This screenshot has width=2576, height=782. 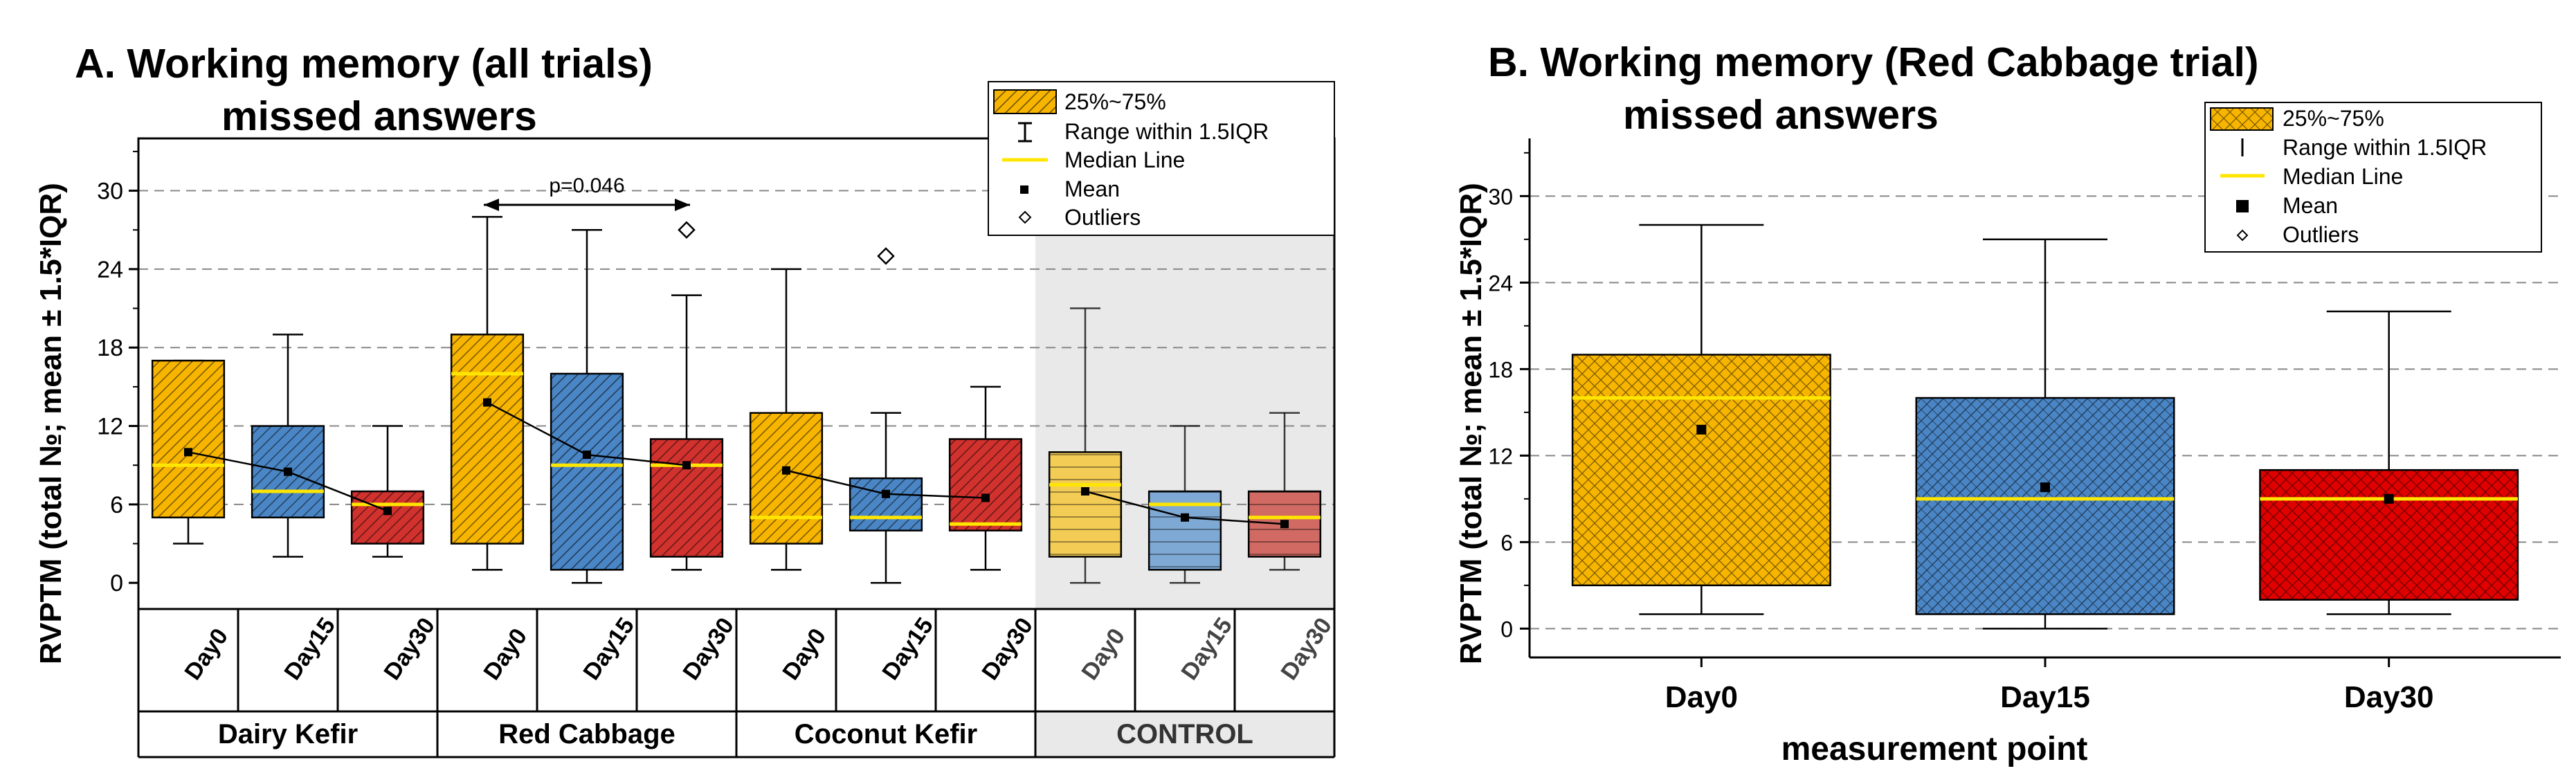 What do you see at coordinates (51, 424) in the screenshot?
I see `chart-a-ylabel: RVPTM (total №; mean ± 1.5*IQR)` at bounding box center [51, 424].